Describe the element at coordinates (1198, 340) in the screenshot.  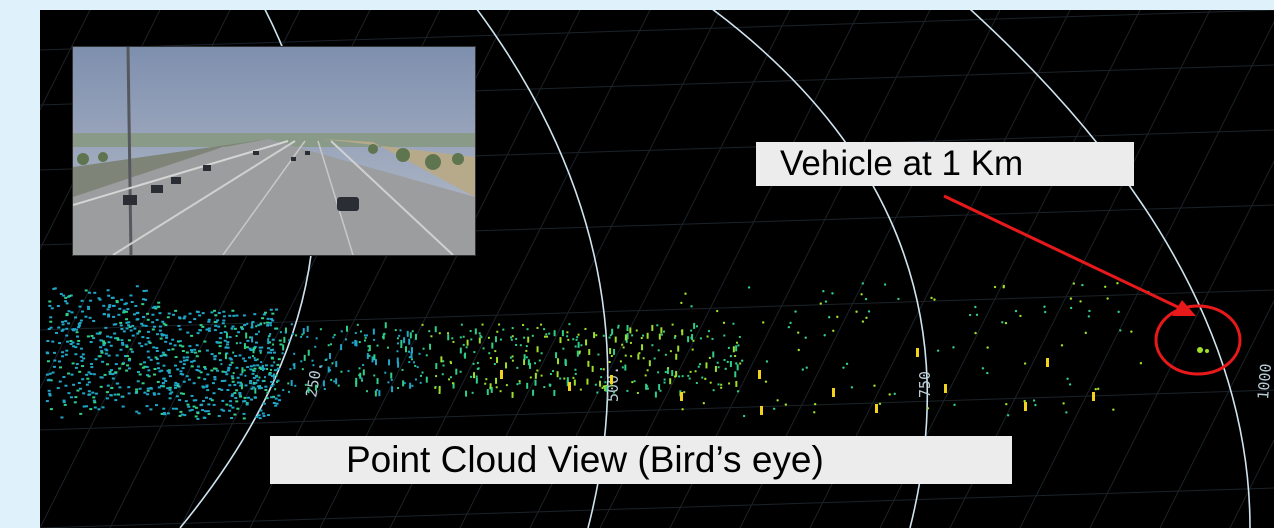
I see `highlight-circle-icon` at that location.